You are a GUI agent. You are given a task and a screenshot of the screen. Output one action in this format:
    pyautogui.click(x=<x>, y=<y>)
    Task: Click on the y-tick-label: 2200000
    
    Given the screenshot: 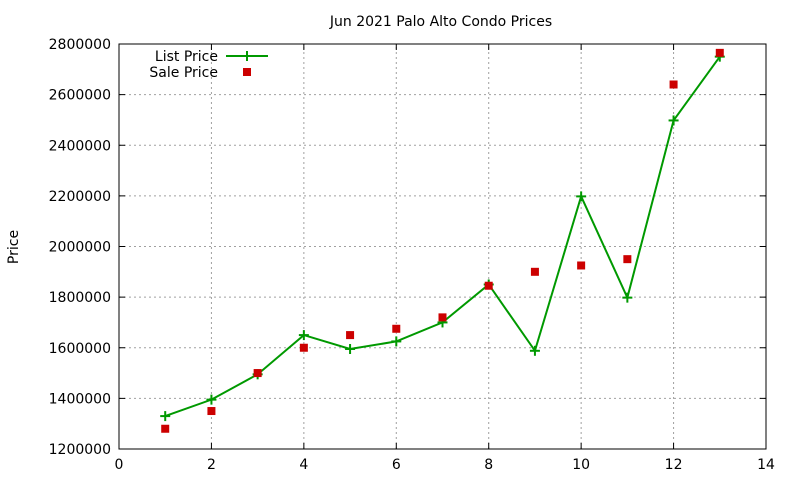 What is the action you would take?
    pyautogui.click(x=80, y=197)
    